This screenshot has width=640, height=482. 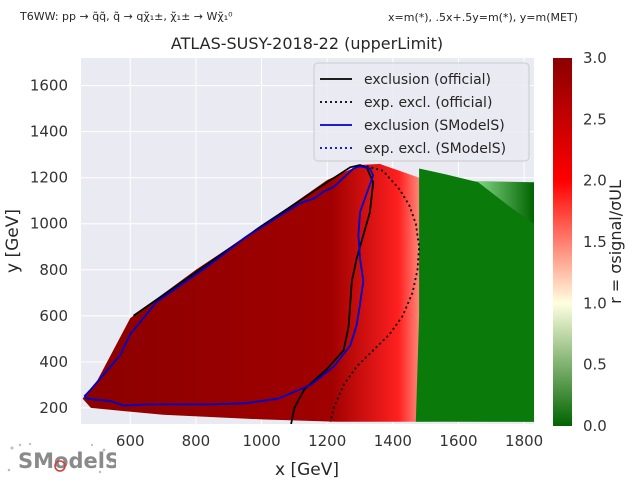 I want to click on colorbar-tick-label: 0.0, so click(x=595, y=426).